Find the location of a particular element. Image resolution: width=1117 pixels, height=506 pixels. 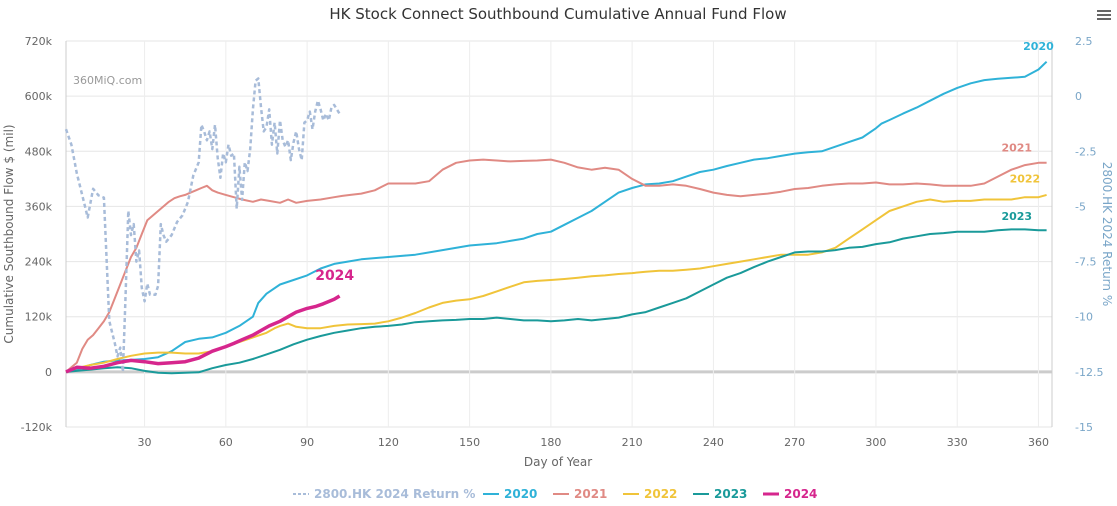

end-label-2020: 2020 is located at coordinates (1038, 46).